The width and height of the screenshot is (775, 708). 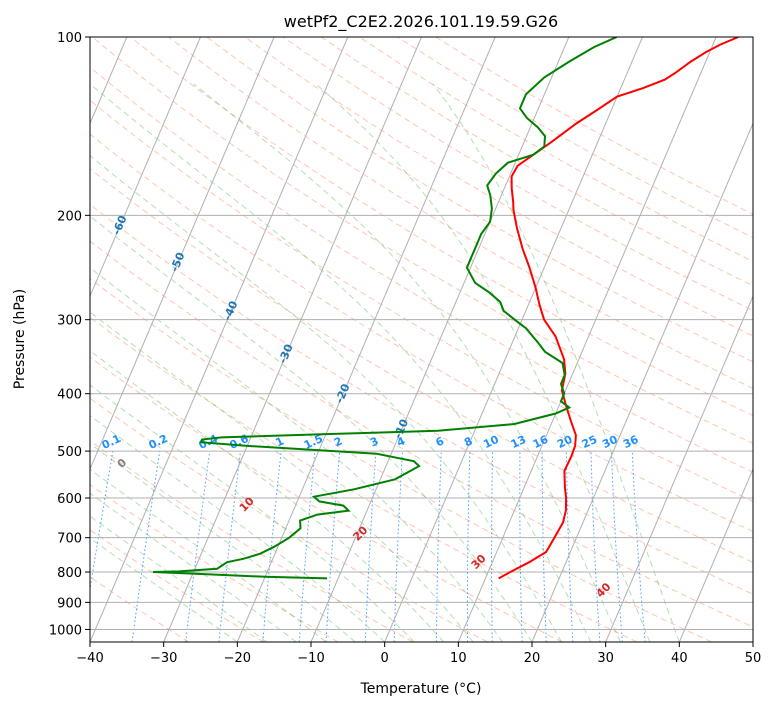 What do you see at coordinates (541, 442) in the screenshot?
I see `mixing-ratio-label: 16` at bounding box center [541, 442].